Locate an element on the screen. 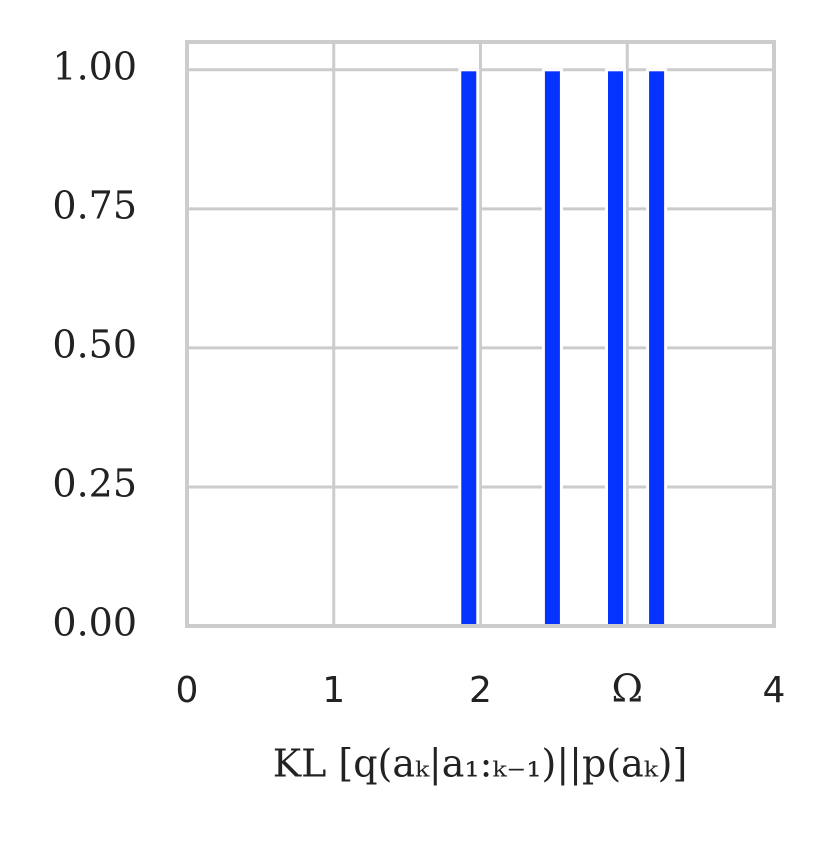 This screenshot has height=841, width=831. y-tick-label: 0.75 is located at coordinates (94, 205).